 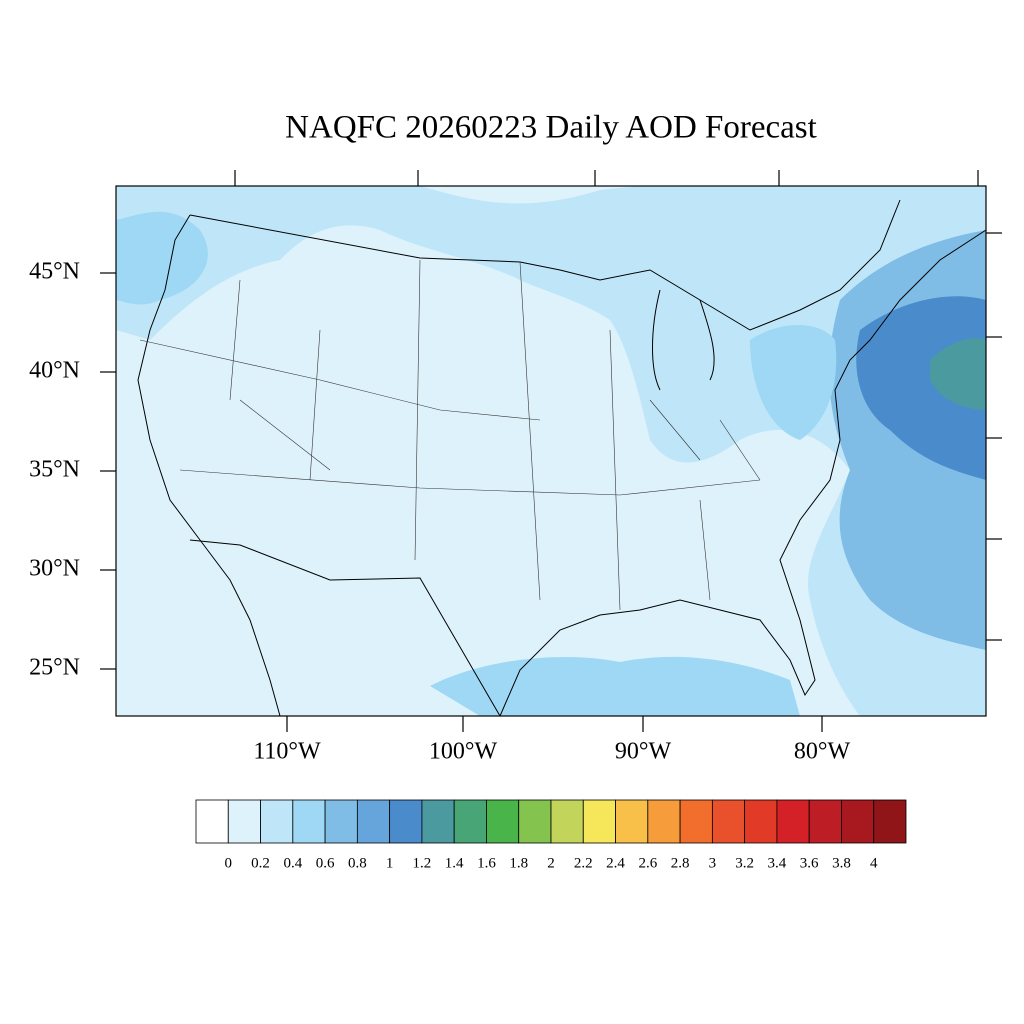 I want to click on great-lakes, so click(x=683, y=340).